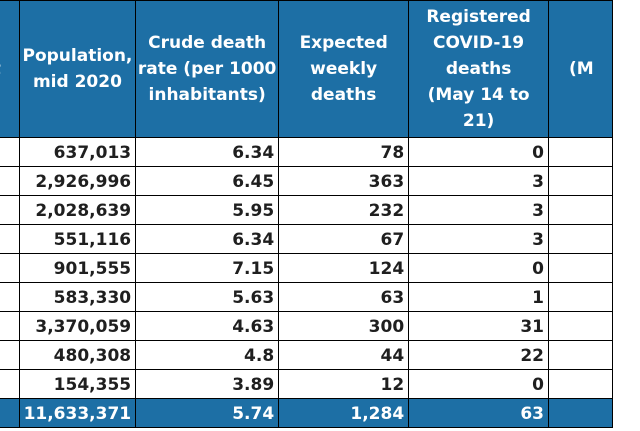 The width and height of the screenshot is (640, 431). I want to click on table-row: 2,926,996 6.45 363 3, so click(306, 181).